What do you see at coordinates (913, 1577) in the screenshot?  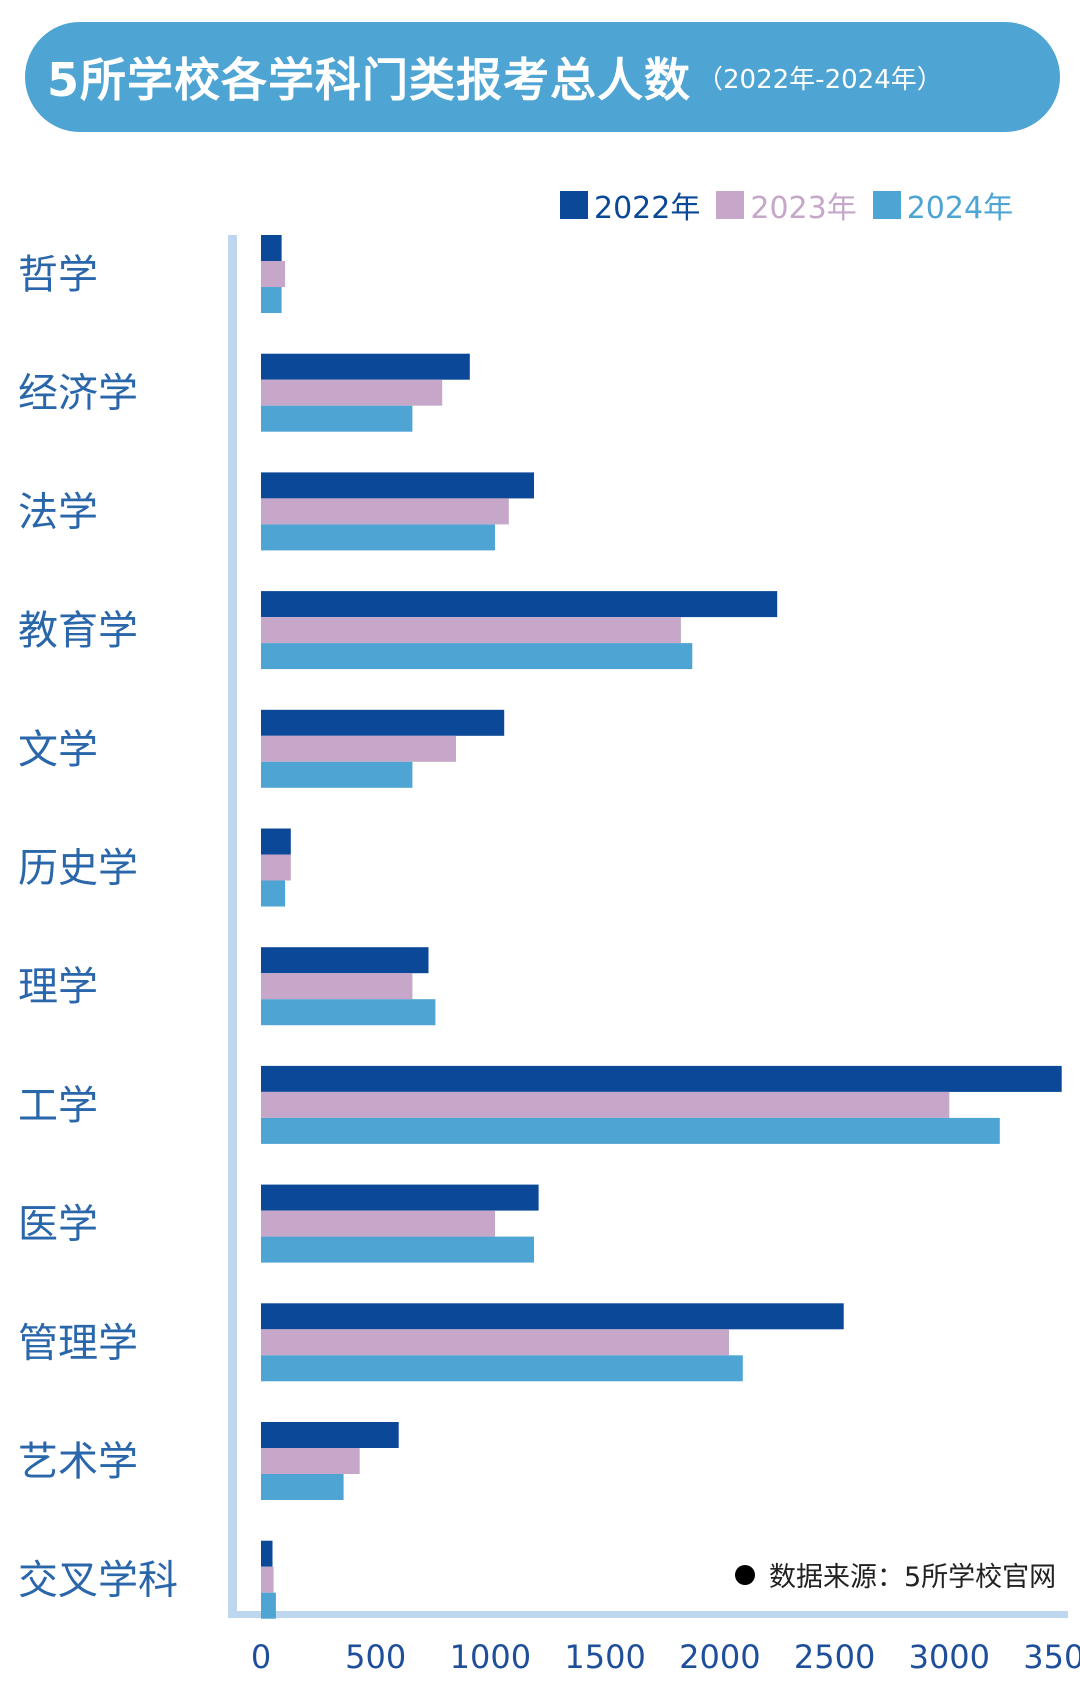 I see `source-text: 数据来源：5所学校官网` at bounding box center [913, 1577].